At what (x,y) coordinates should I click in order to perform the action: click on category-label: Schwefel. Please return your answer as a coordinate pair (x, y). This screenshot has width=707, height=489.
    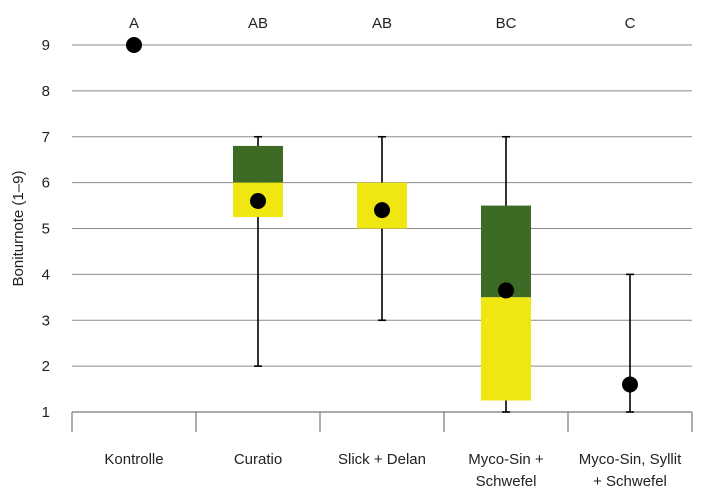
    Looking at the image, I should click on (506, 481).